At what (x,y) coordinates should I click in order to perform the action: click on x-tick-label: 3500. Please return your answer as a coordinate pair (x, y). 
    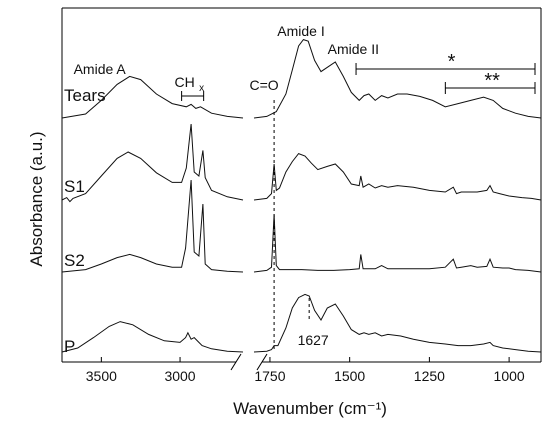
    Looking at the image, I should click on (101, 376).